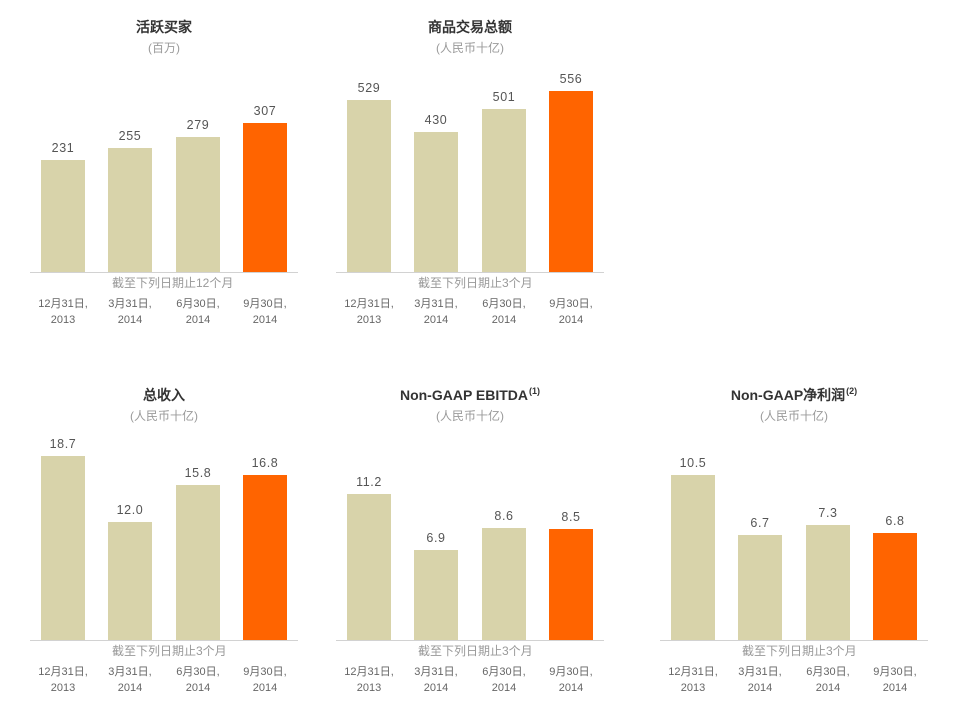 This screenshot has width=976, height=714. I want to click on chart-title-text: 总收入, so click(164, 395).